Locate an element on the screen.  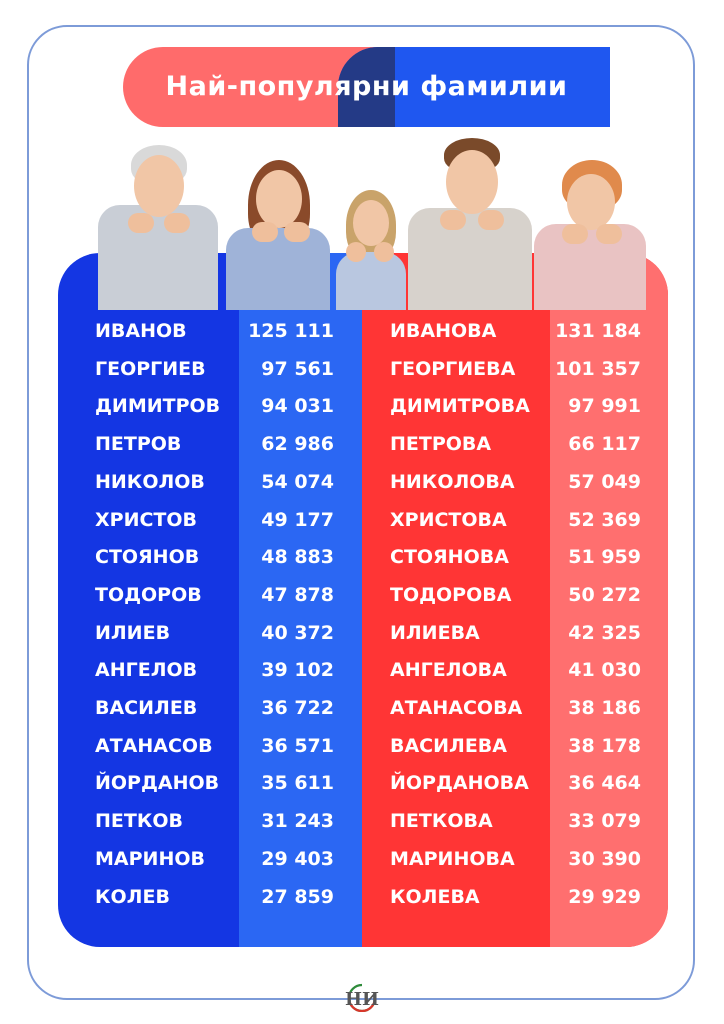
female-count: 42 325 is located at coordinates (604, 632).